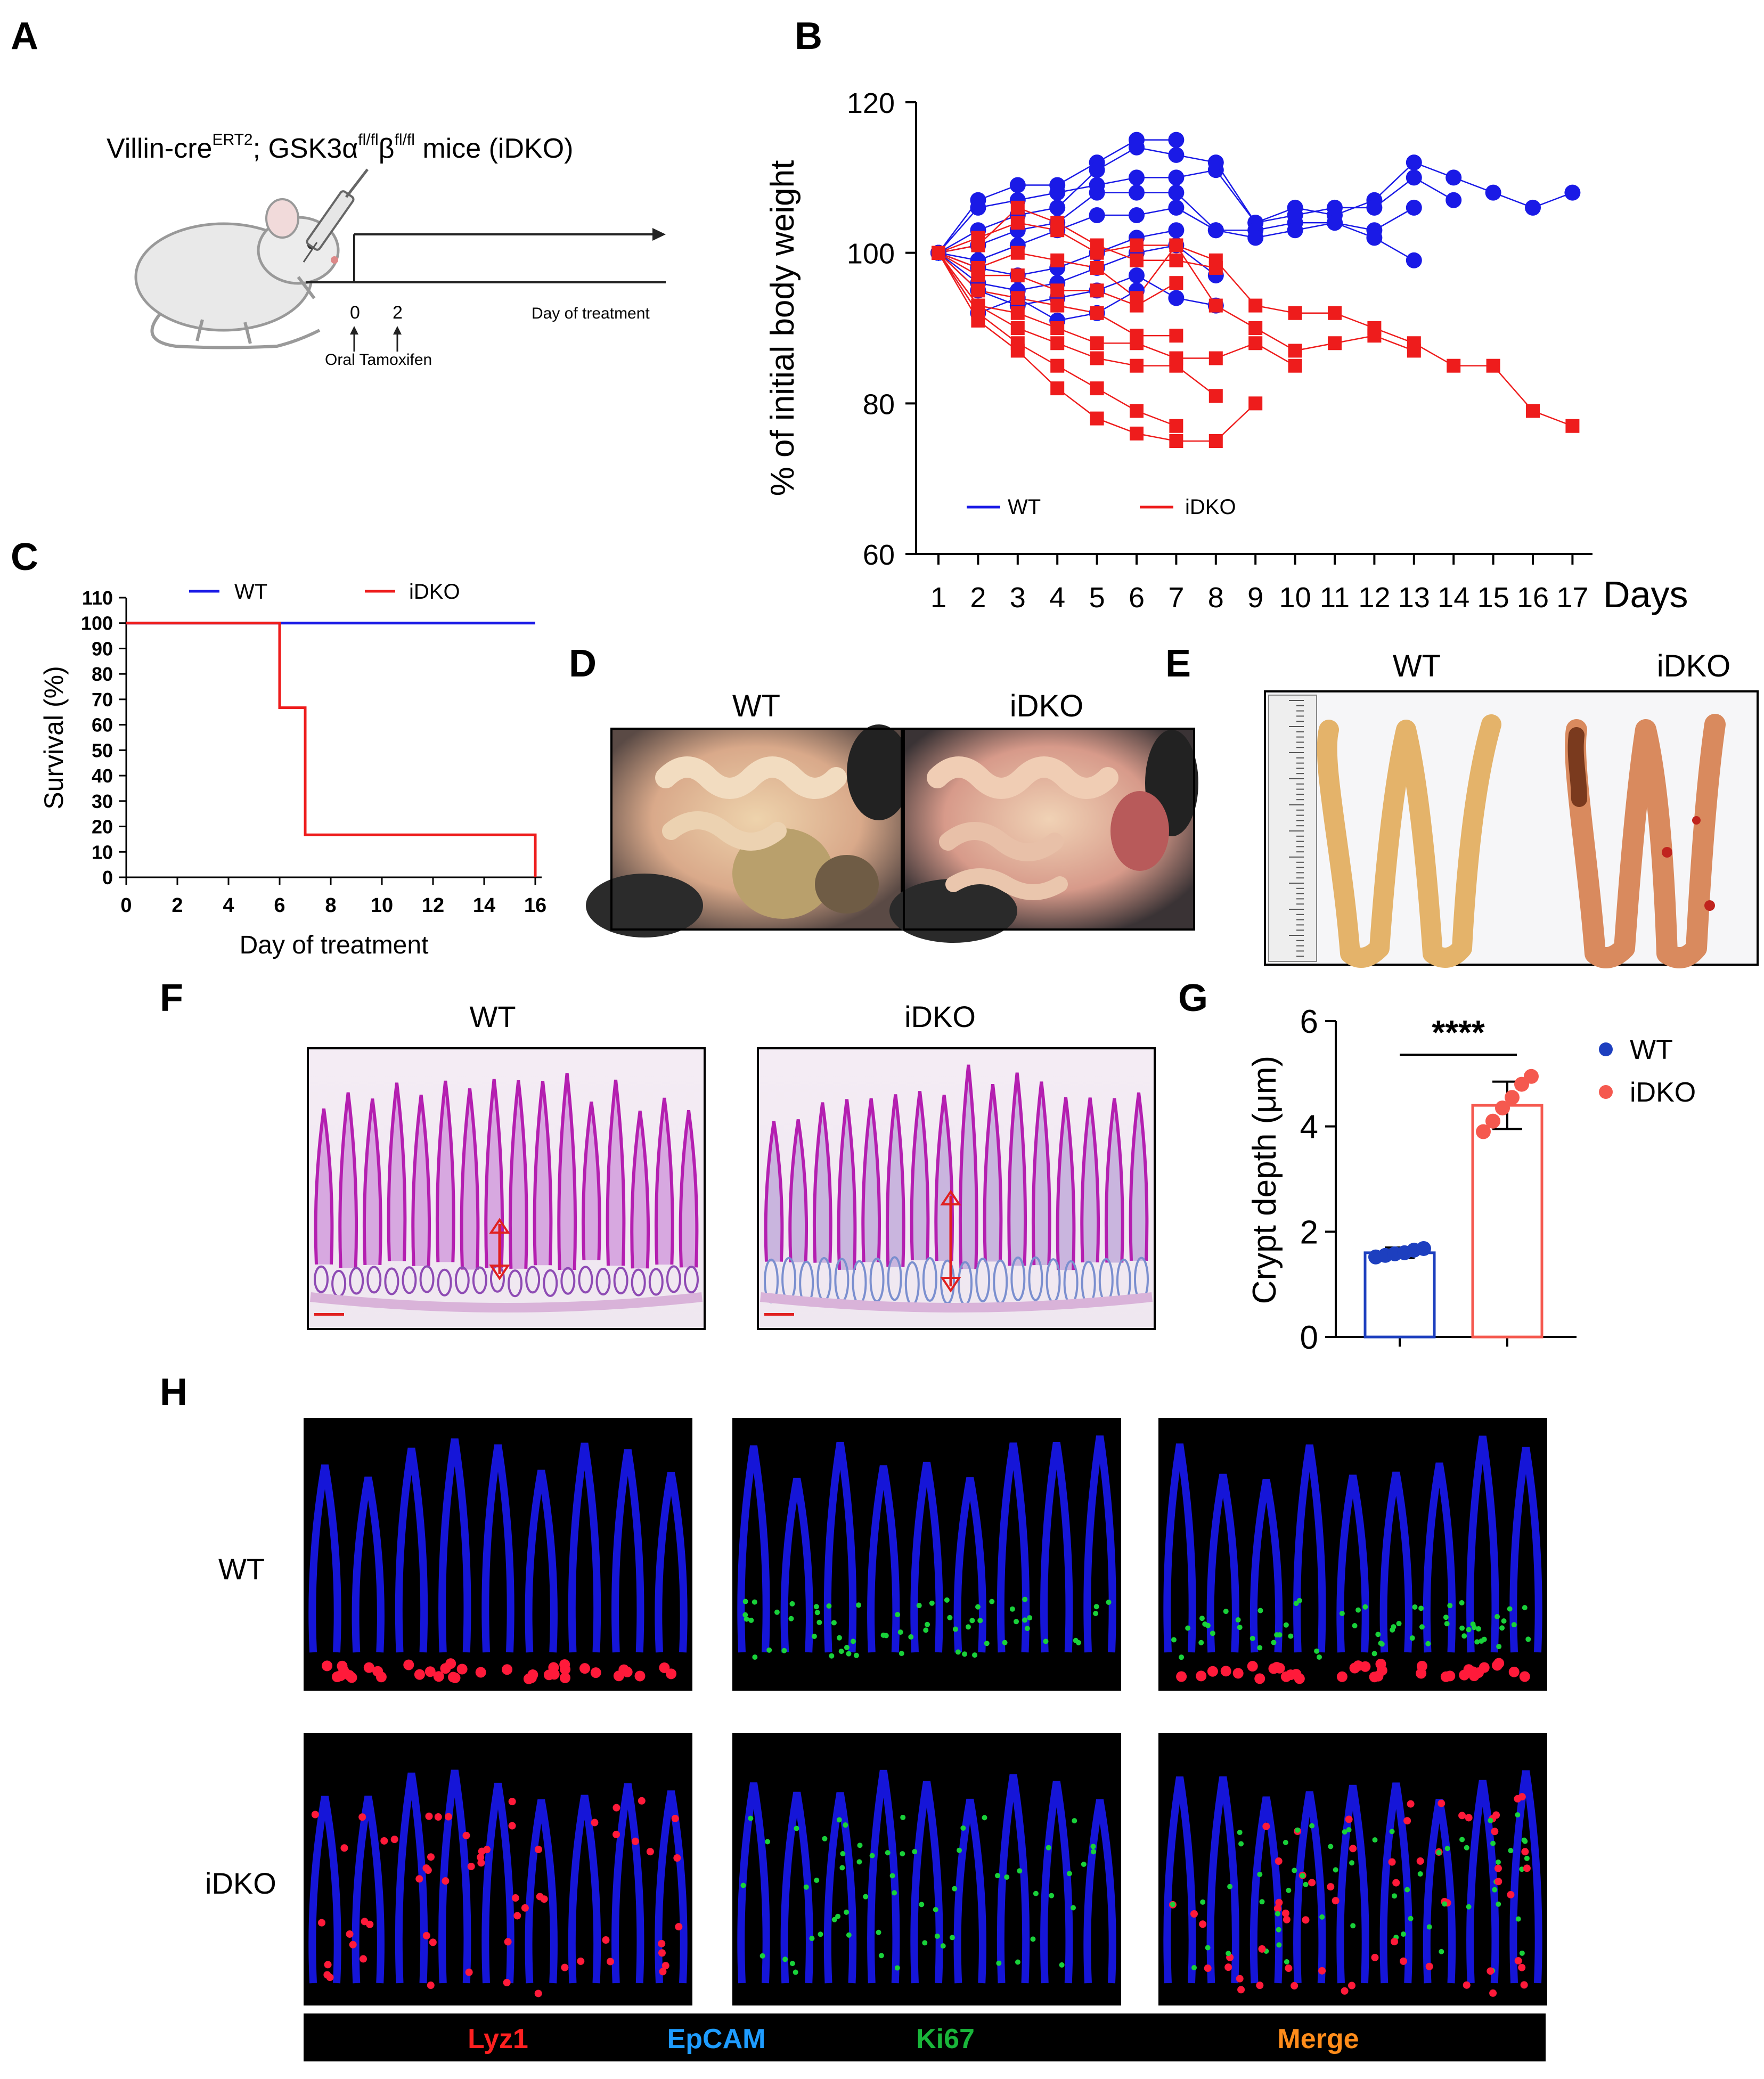  What do you see at coordinates (1400, 1295) in the screenshot?
I see `g-bar-wt` at bounding box center [1400, 1295].